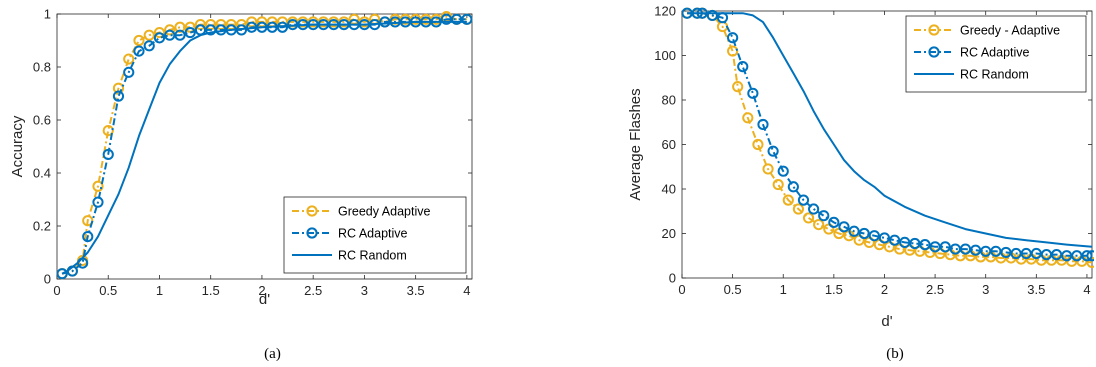 This screenshot has height=367, width=1096. What do you see at coordinates (669, 189) in the screenshot?
I see `y-tick-label: 40` at bounding box center [669, 189].